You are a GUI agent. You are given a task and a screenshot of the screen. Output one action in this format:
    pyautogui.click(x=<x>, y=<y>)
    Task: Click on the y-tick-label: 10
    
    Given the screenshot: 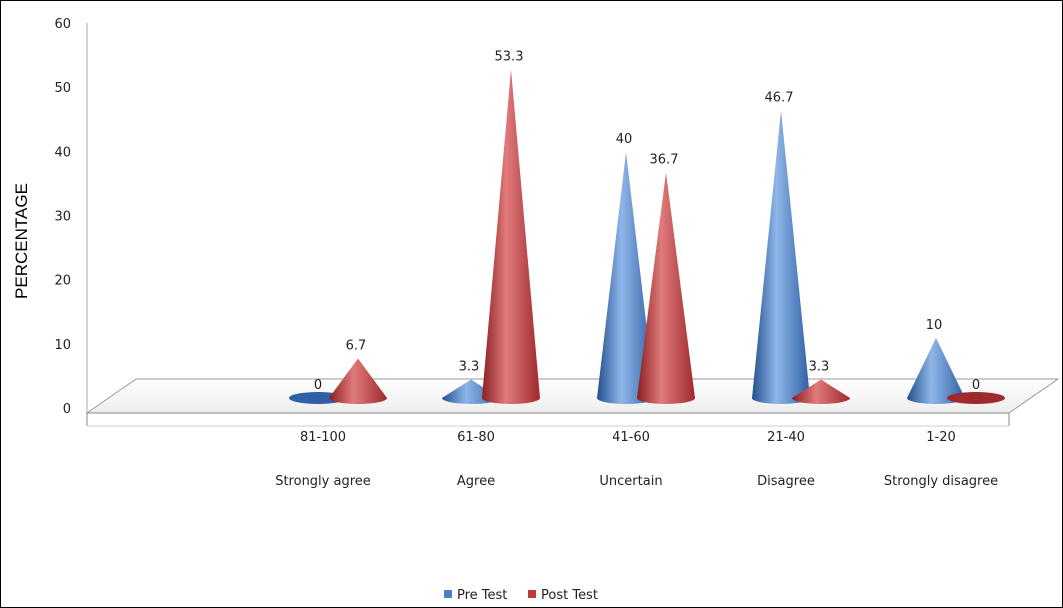 What is the action you would take?
    pyautogui.click(x=62, y=345)
    